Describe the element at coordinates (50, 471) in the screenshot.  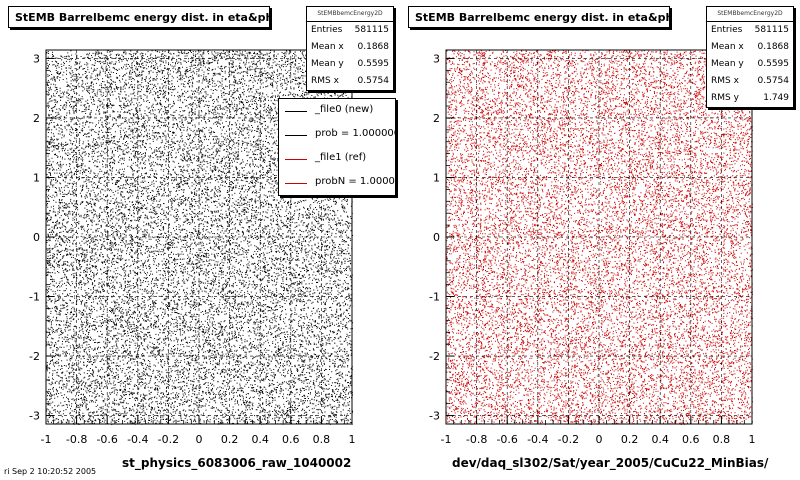
I see `timestamp-footer: ri Sep 2 10:20:52 2005` at that location.